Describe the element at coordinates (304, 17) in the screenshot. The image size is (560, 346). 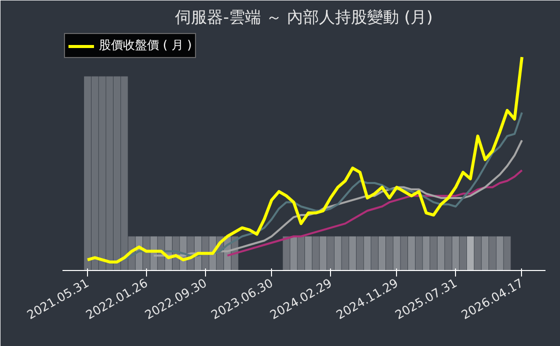
I see `chart-title: 伺服器-雲端 ～ 內部人持股變動 (月)` at that location.